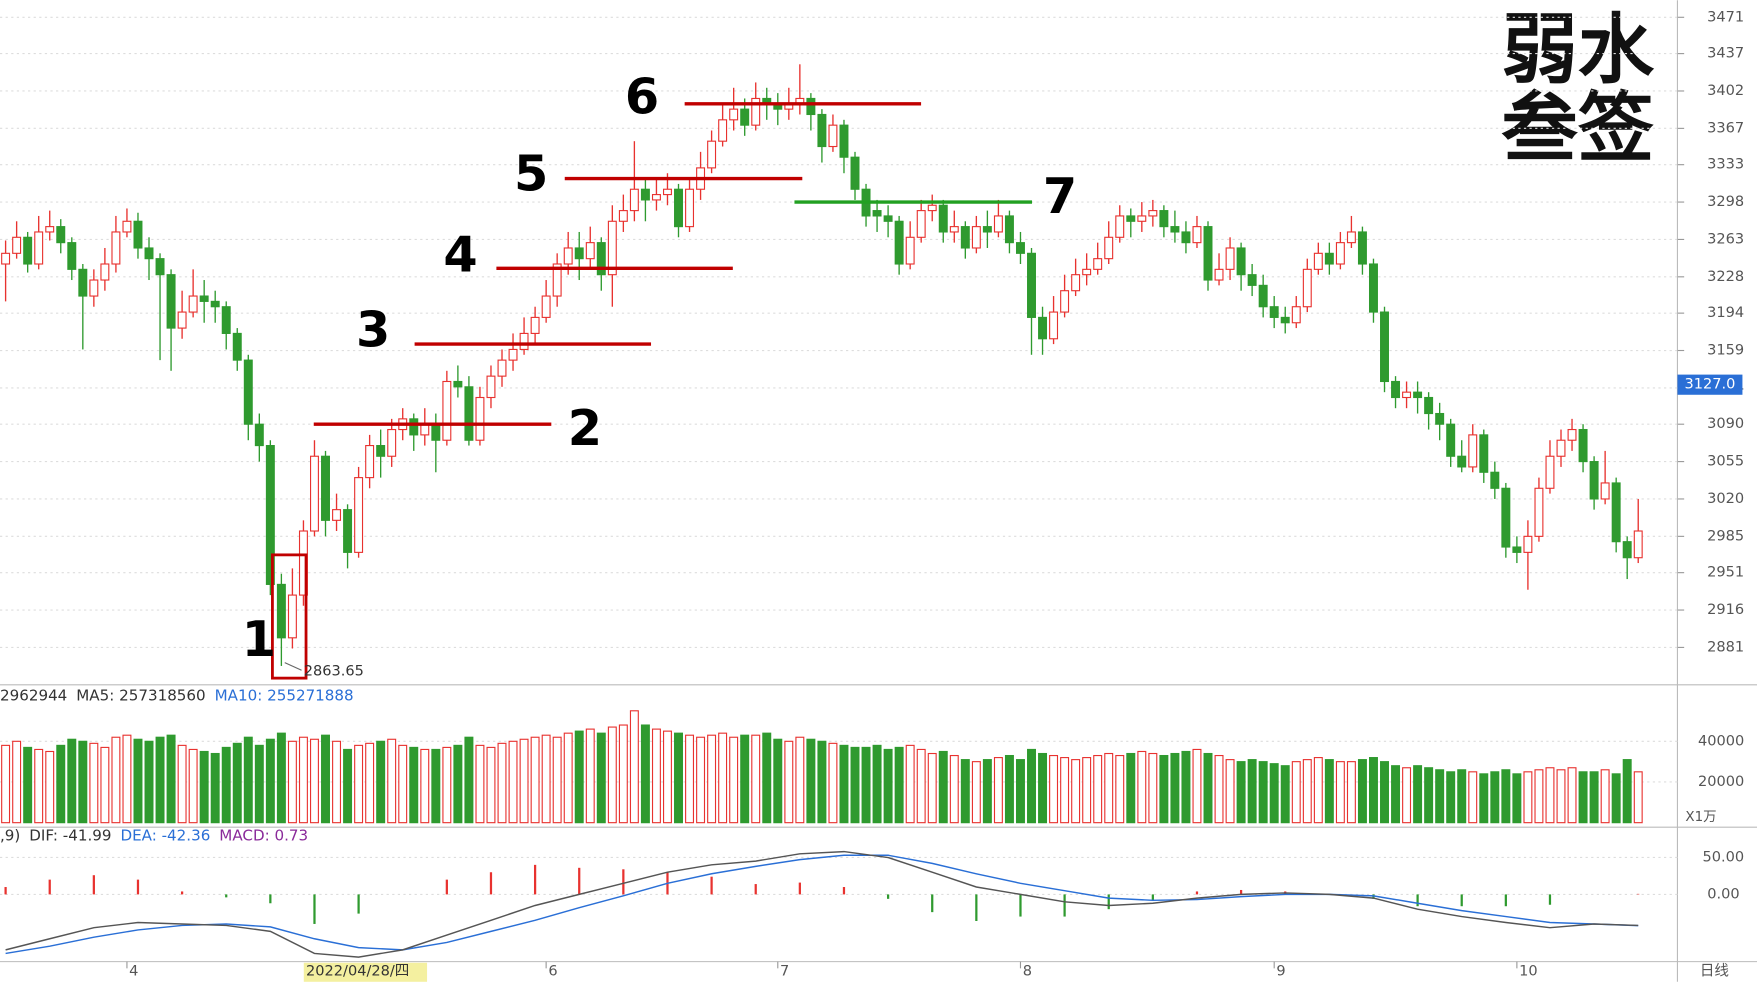  Describe the element at coordinates (1725, 646) in the screenshot. I see `y-tick-label: 2881` at that location.